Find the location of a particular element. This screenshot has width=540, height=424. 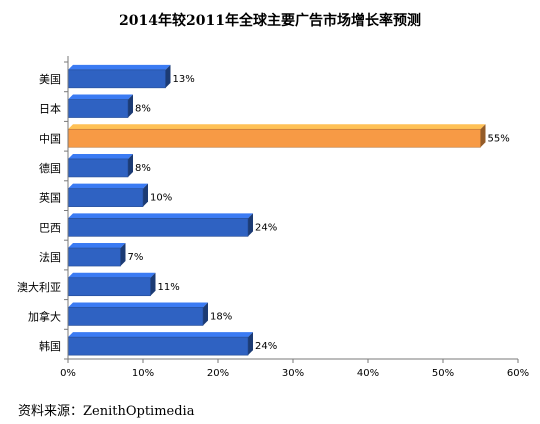

chart-title: 2014年较2011年全球主要广告市场增长率预测 is located at coordinates (270, 21).